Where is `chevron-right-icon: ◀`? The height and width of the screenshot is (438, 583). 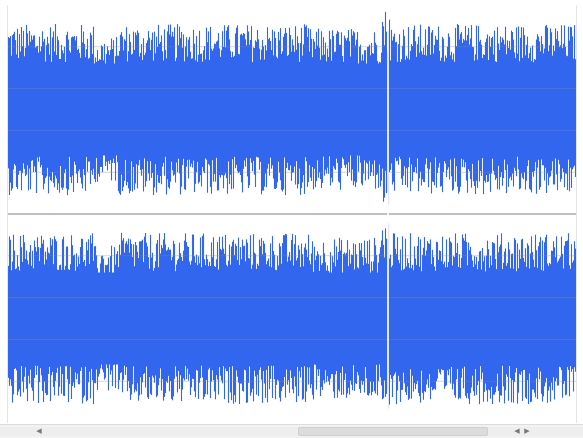
chevron-right-icon: ◀ is located at coordinates (517, 431).